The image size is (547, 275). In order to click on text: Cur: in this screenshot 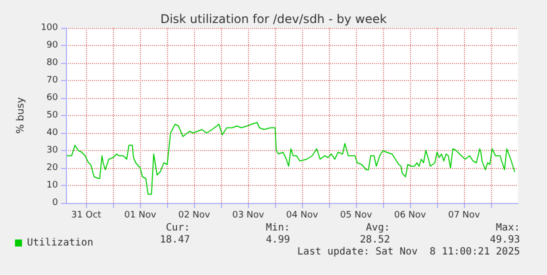, I will do `click(178, 228)`.